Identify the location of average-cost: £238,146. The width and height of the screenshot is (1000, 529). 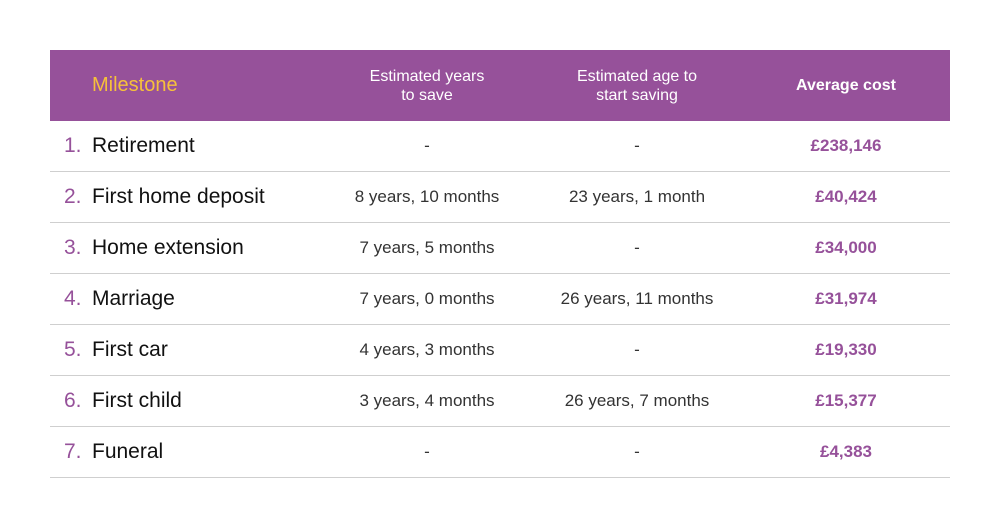
(846, 145).